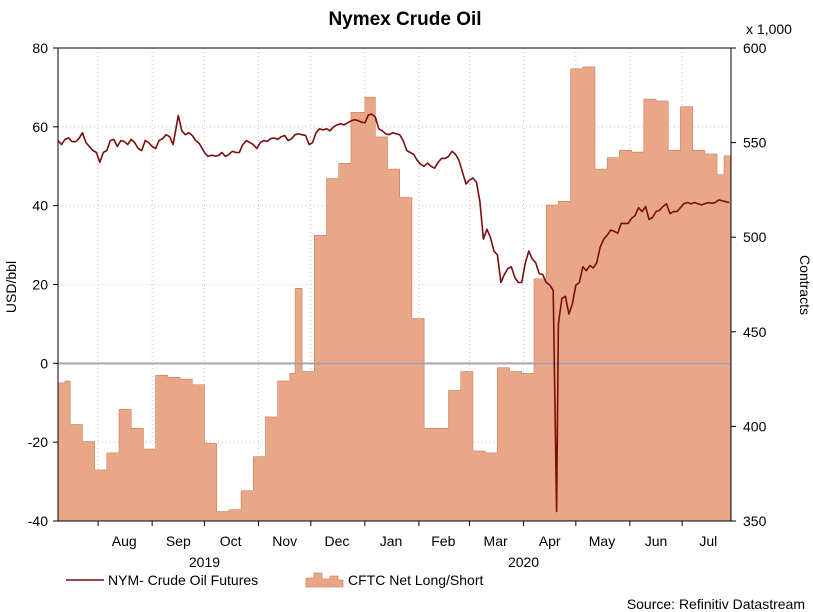 Image resolution: width=813 pixels, height=612 pixels. Describe the element at coordinates (716, 604) in the screenshot. I see `source-note: Source: Refinitiv Datastream` at that location.